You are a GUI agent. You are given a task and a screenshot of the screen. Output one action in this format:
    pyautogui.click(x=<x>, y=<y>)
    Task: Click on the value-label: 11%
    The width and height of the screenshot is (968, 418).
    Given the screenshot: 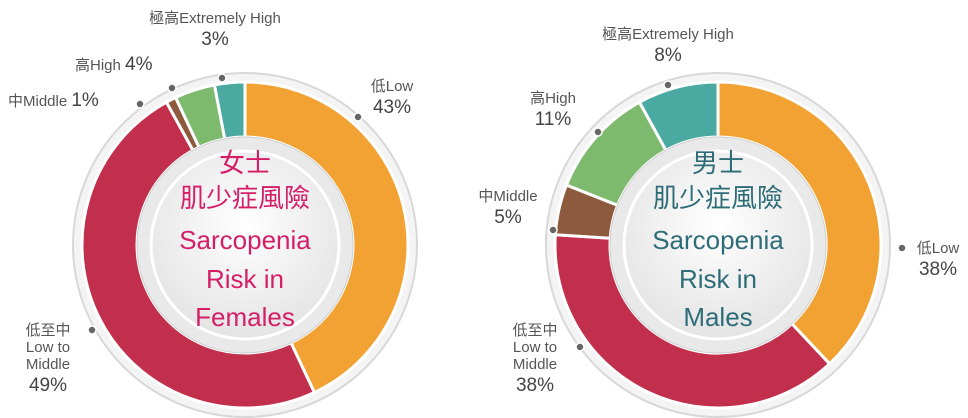 What is the action you would take?
    pyautogui.click(x=553, y=119)
    